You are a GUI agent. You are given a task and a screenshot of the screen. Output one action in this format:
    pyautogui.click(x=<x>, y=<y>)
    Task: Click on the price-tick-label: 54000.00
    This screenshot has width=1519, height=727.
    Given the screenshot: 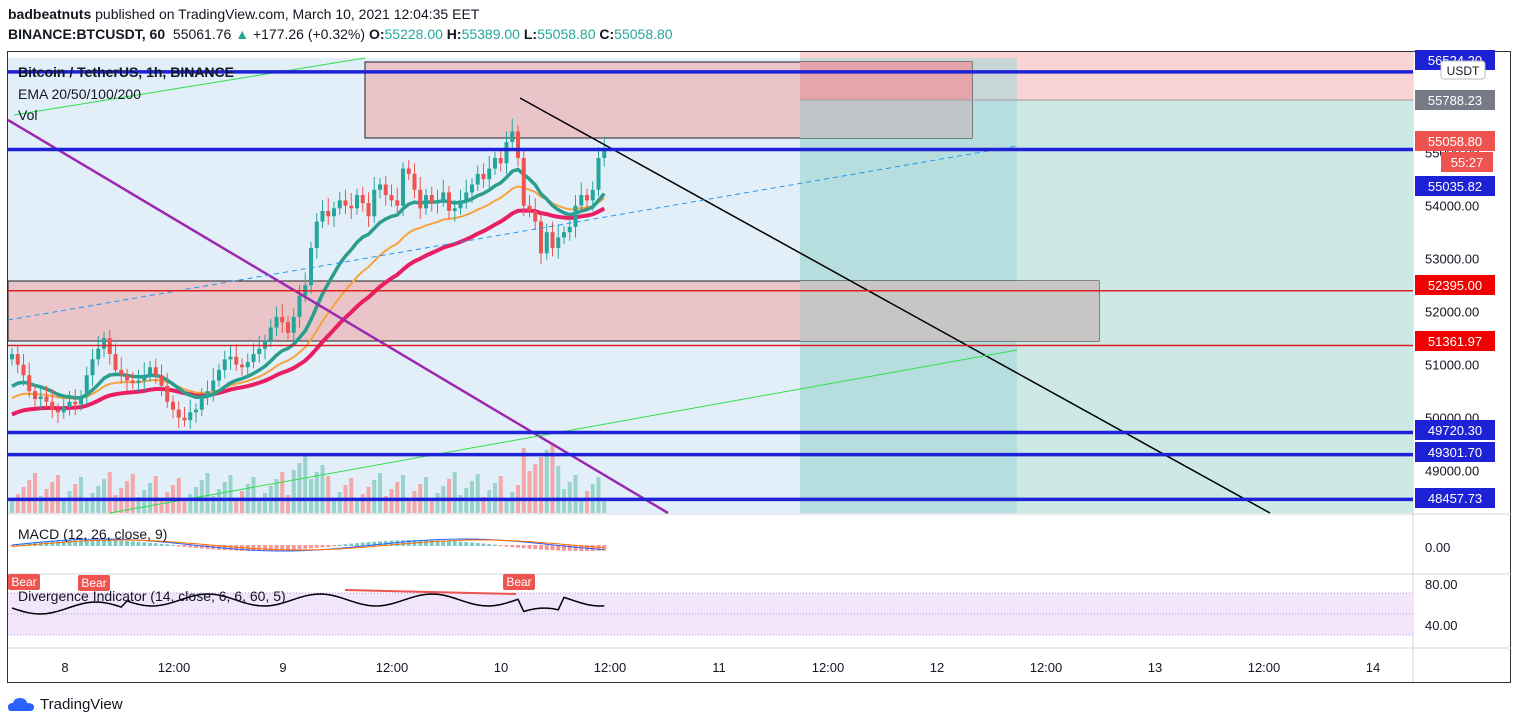 What is the action you would take?
    pyautogui.click(x=1452, y=206)
    